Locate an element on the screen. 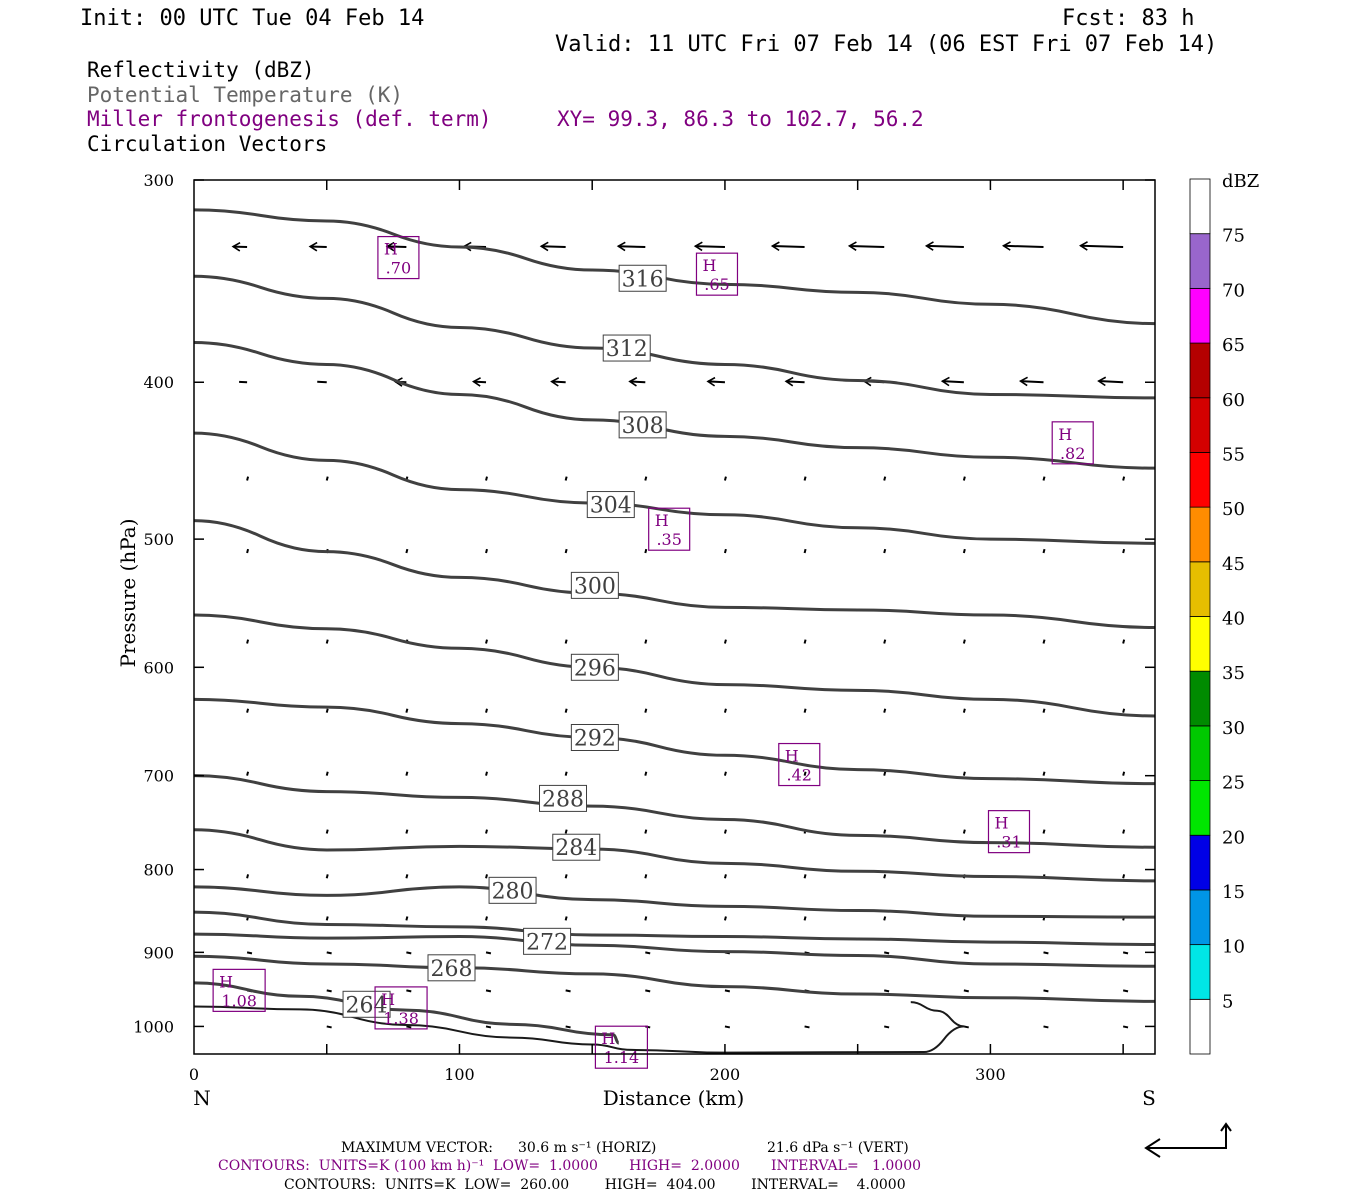 The image size is (1350, 1200). colorbar-label: 10 is located at coordinates (1233, 947).